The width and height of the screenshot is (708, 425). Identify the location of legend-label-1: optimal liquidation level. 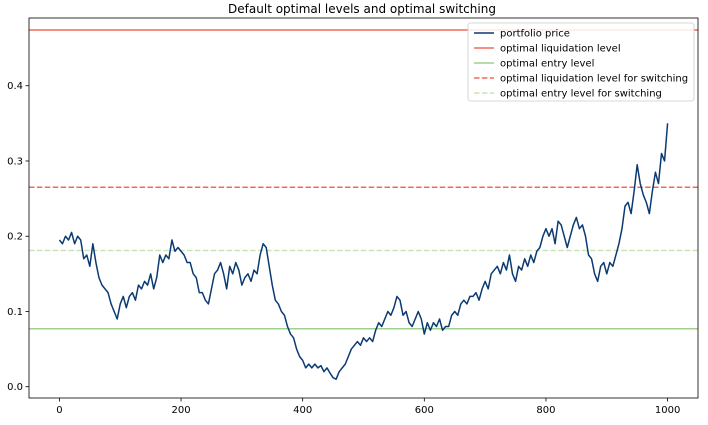
(560, 49).